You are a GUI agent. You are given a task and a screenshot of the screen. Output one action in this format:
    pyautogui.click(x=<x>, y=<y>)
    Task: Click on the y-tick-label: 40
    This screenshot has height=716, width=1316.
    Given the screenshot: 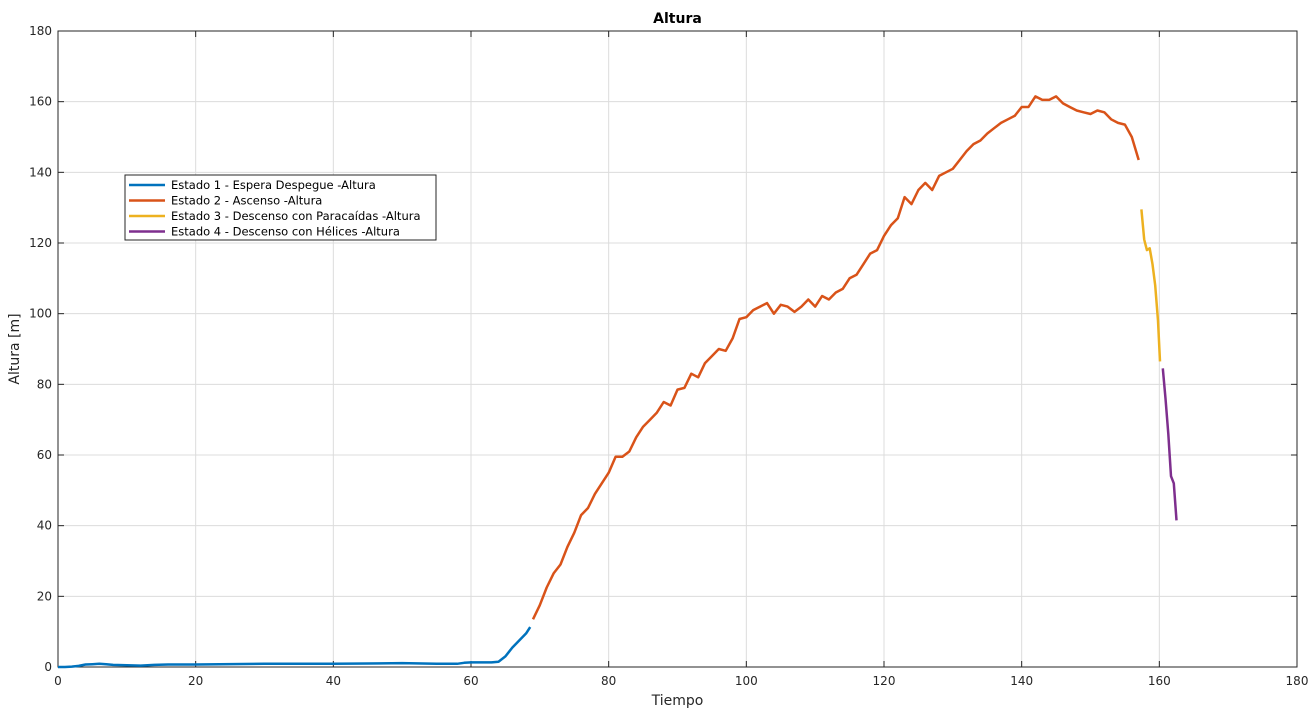 What is the action you would take?
    pyautogui.click(x=44, y=526)
    